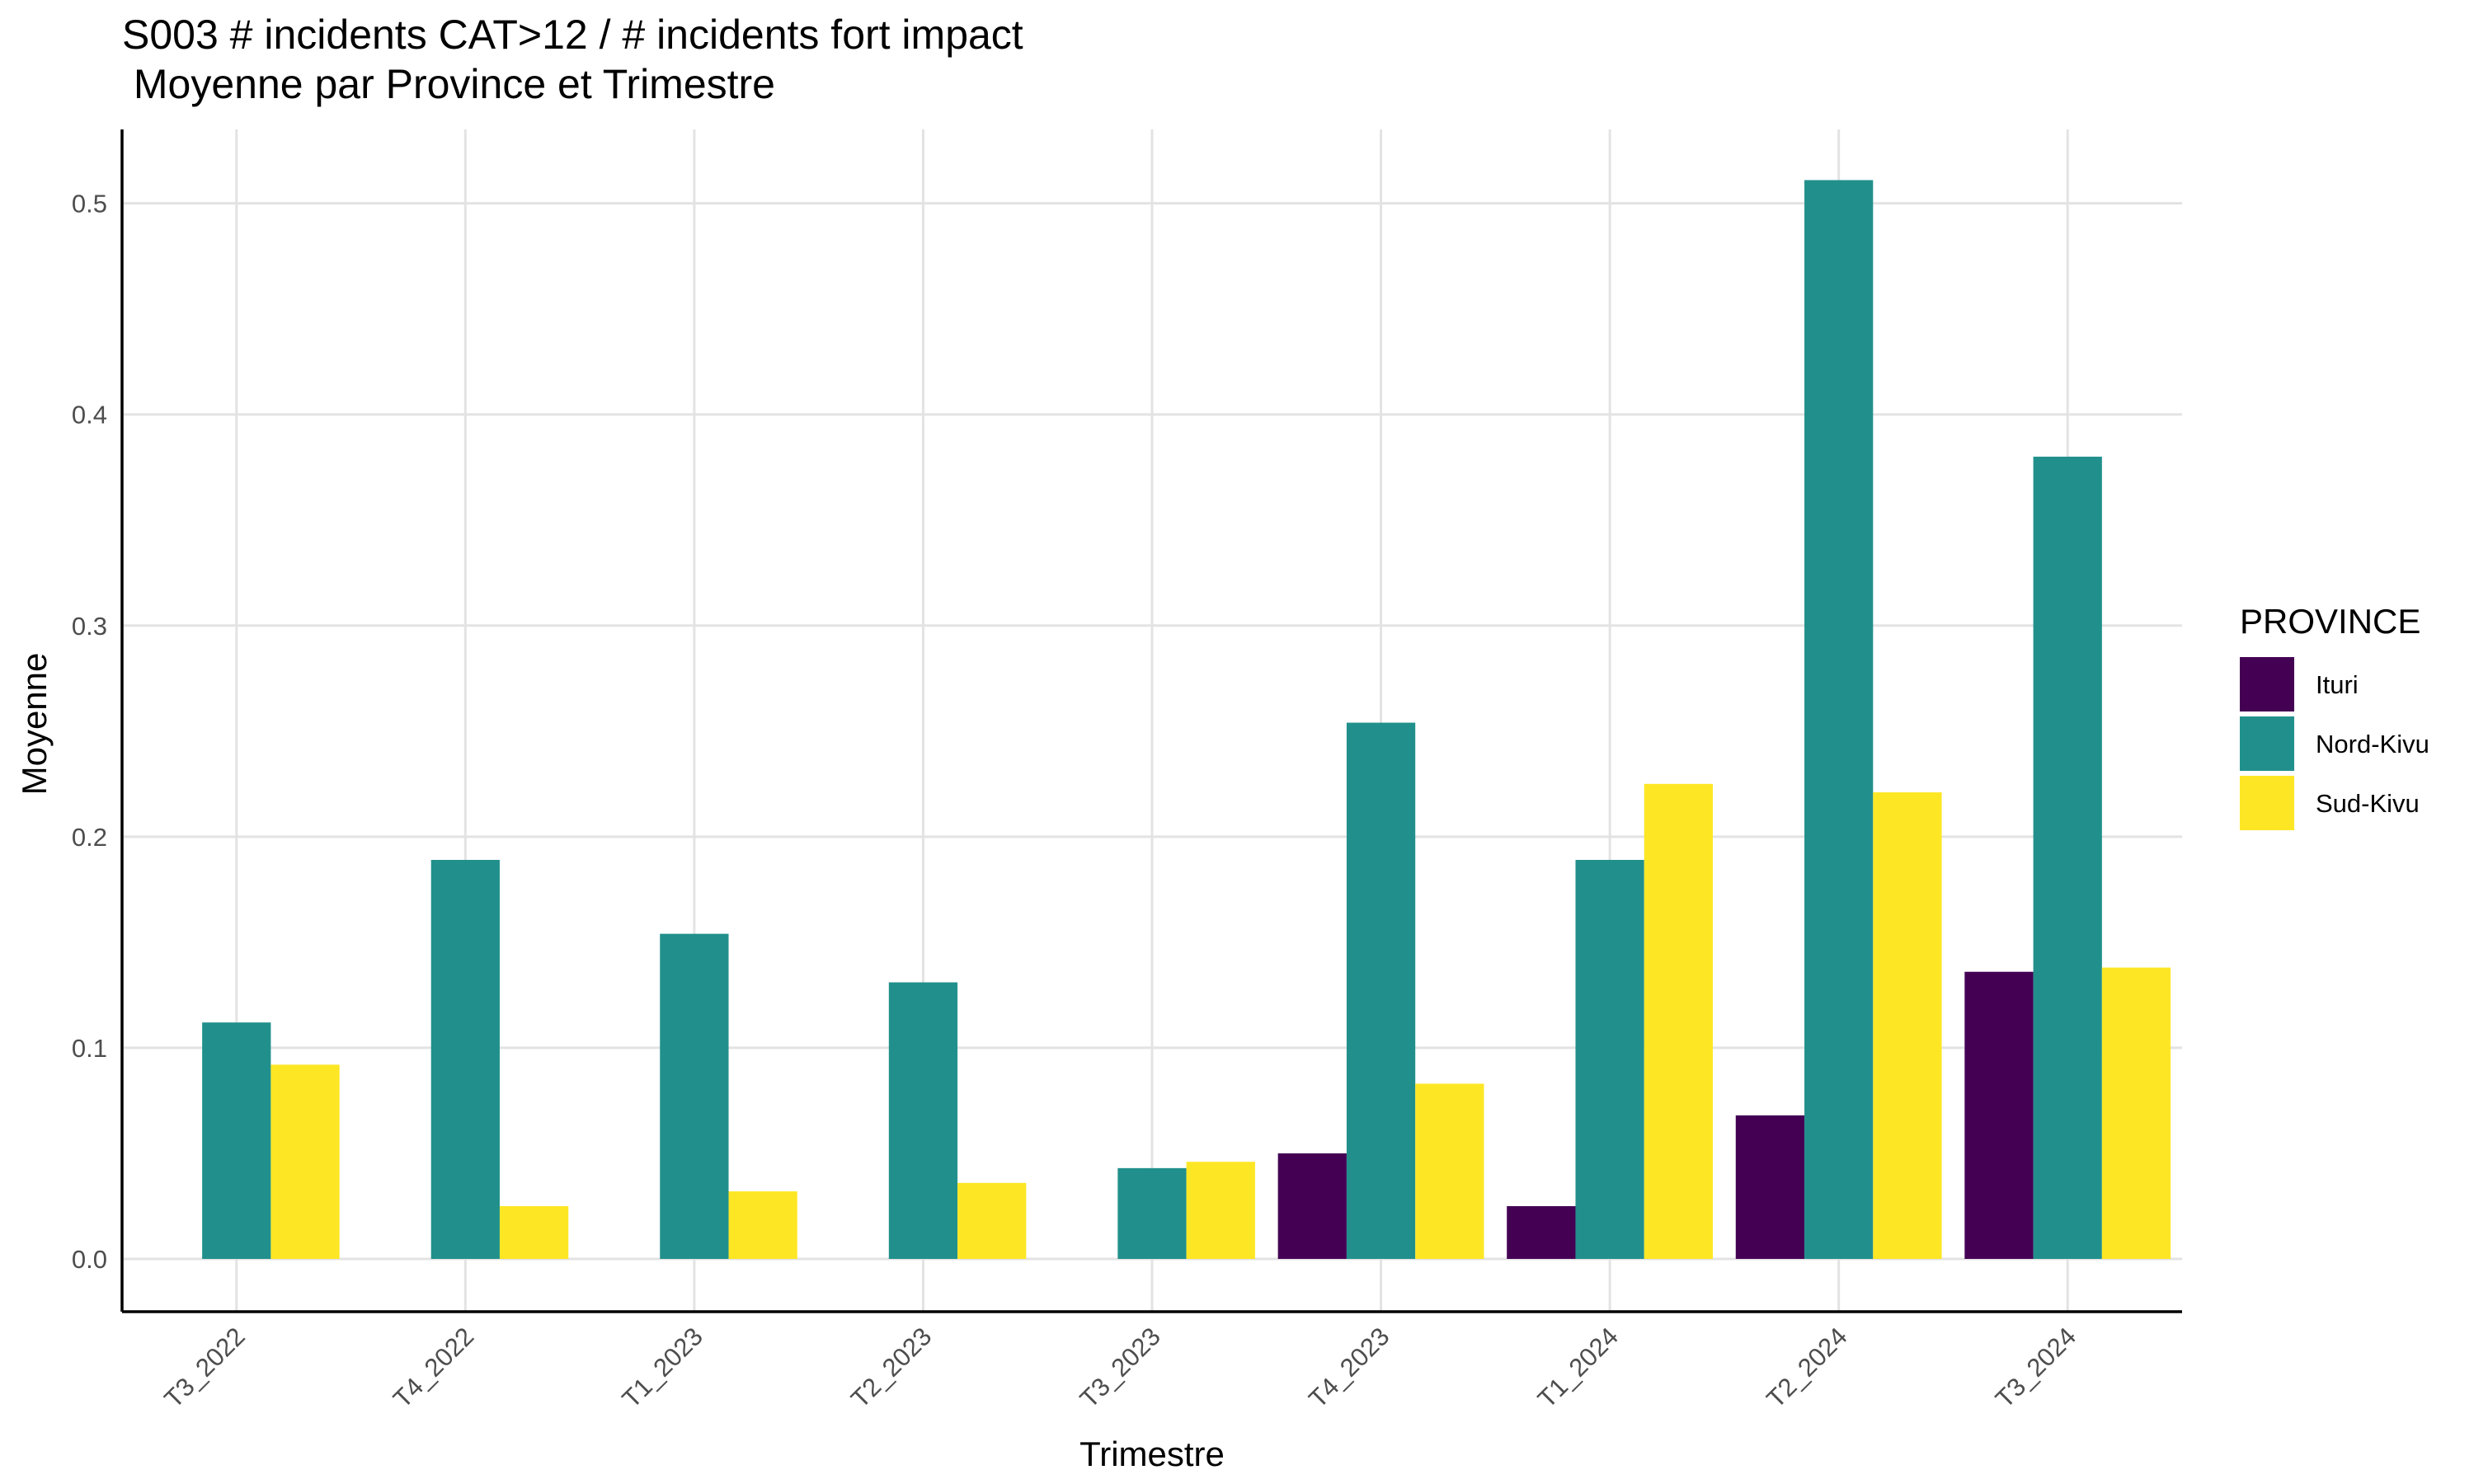 The height and width of the screenshot is (1484, 2474). I want to click on x-tick-label: T2_2023, so click(891, 1367).